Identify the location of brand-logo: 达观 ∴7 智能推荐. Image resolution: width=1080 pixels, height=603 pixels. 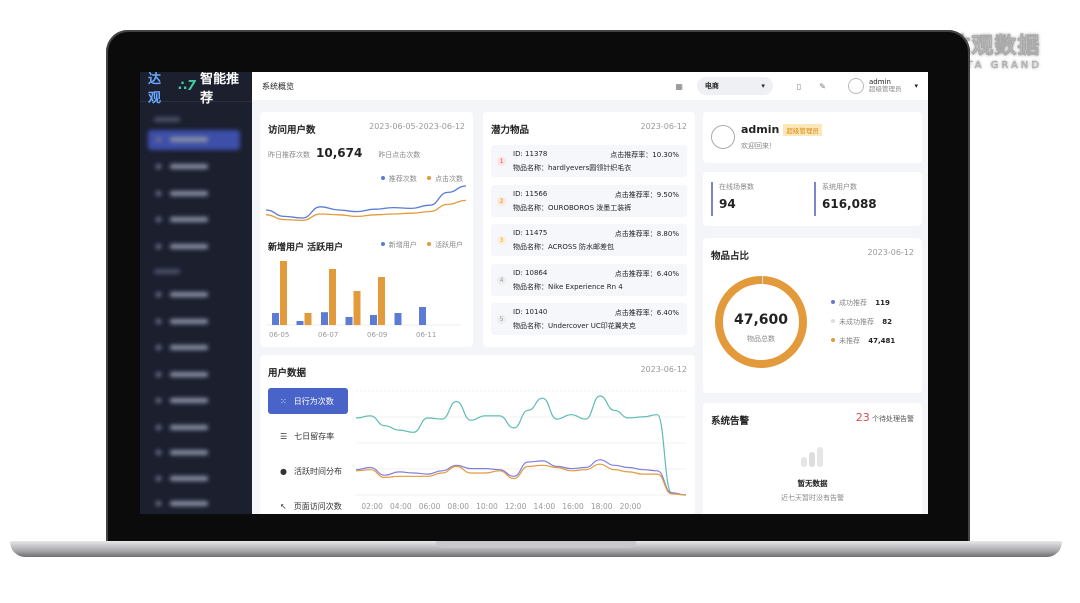
(196, 89).